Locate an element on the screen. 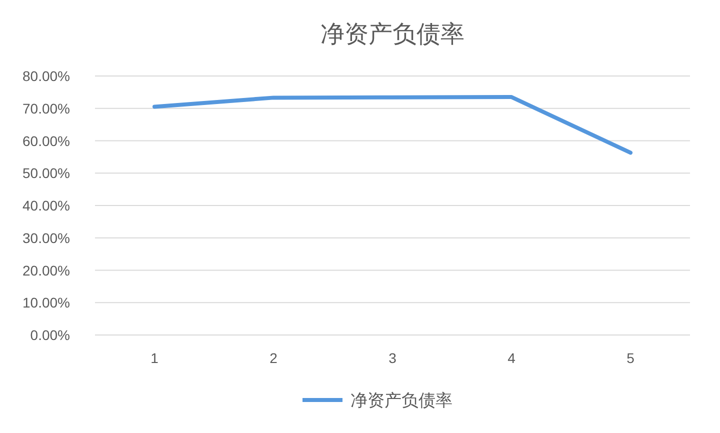  x-tick-label: 3 is located at coordinates (392, 358).